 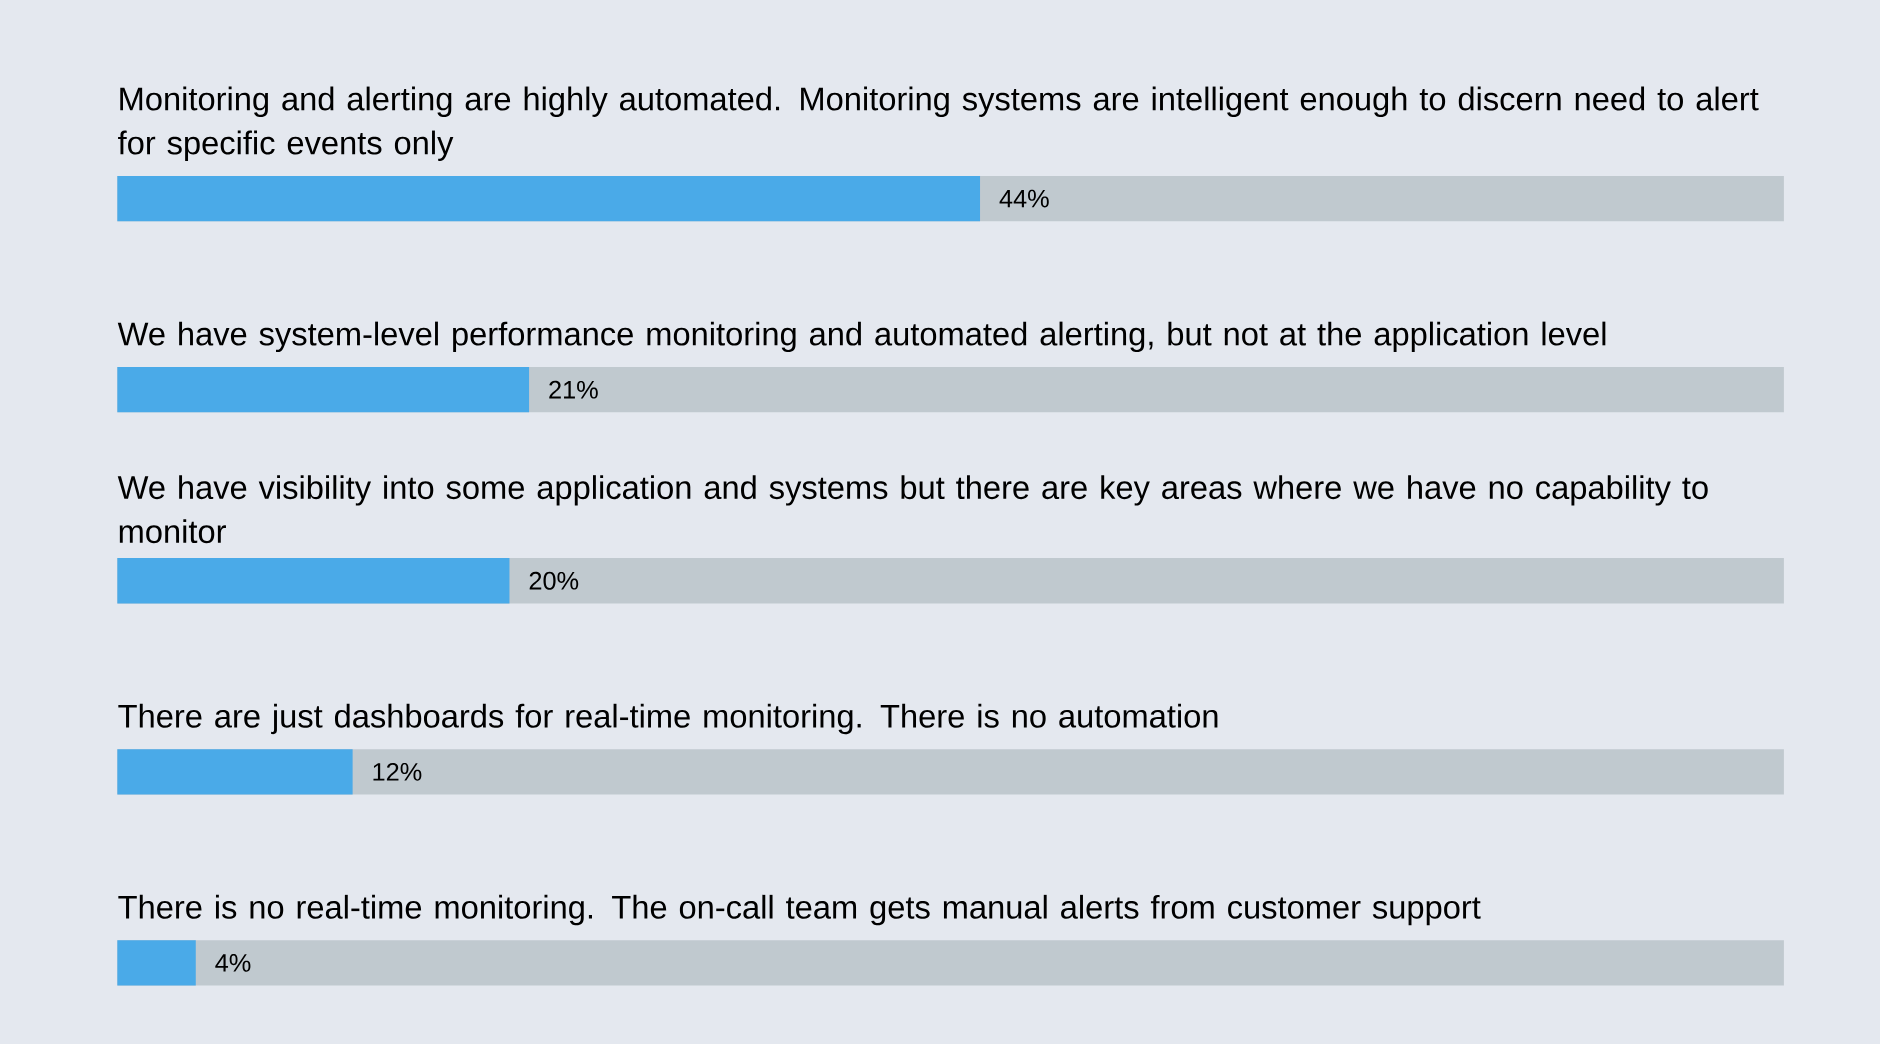 I want to click on y-tick-label: There is no real-time monitoring. The on-call team gets manual alerts from customer support, so click(x=799, y=910).